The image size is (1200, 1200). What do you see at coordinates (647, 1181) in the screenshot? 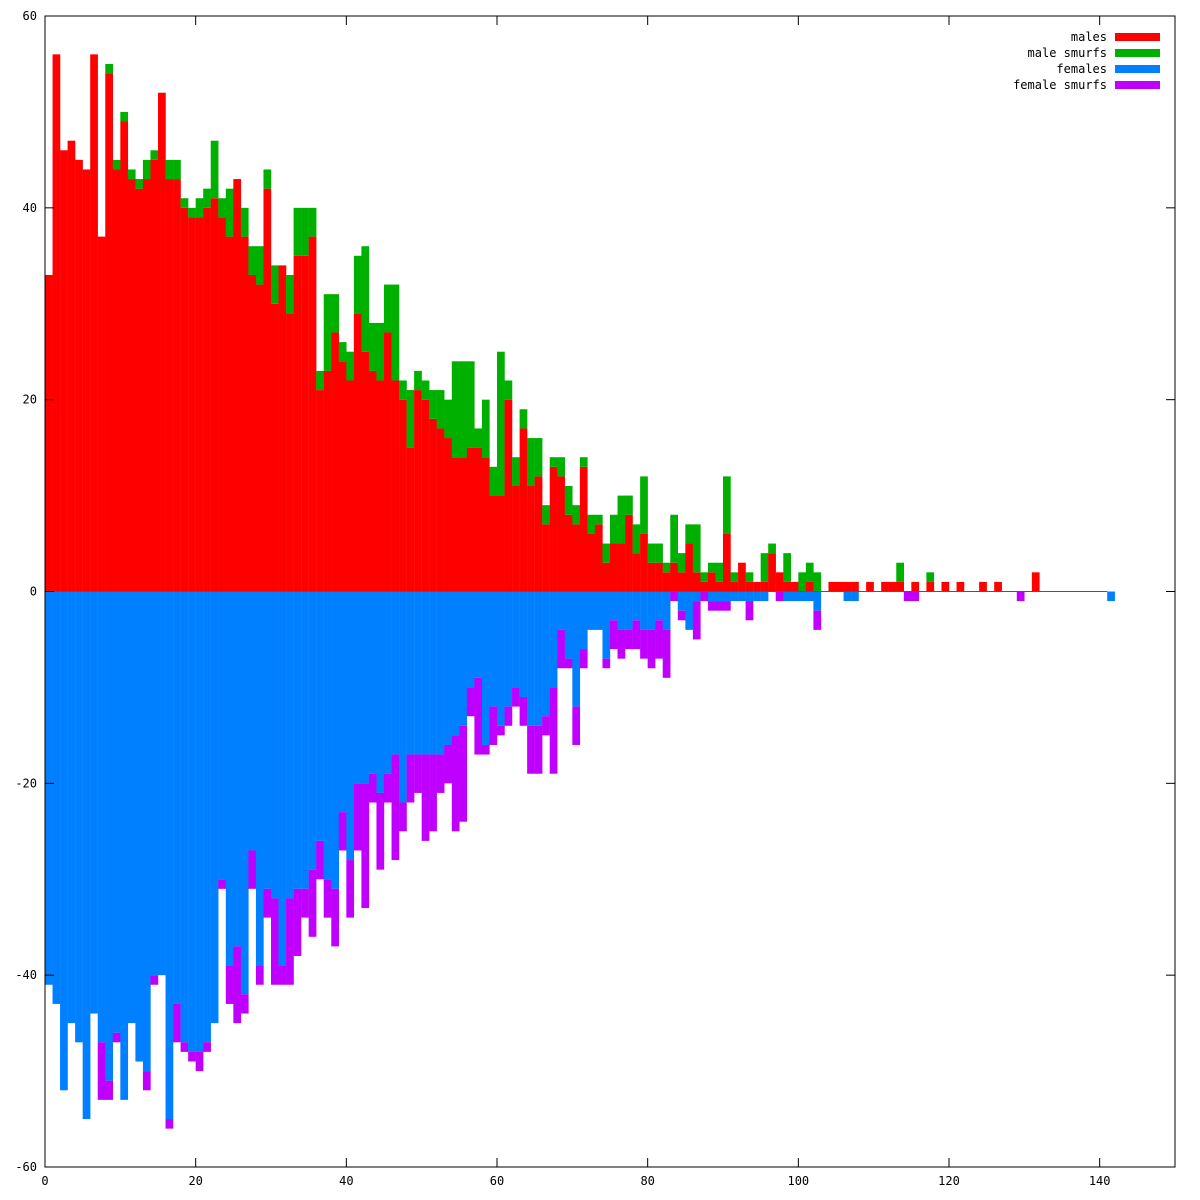
I see `x-tick-label: 80` at bounding box center [647, 1181].